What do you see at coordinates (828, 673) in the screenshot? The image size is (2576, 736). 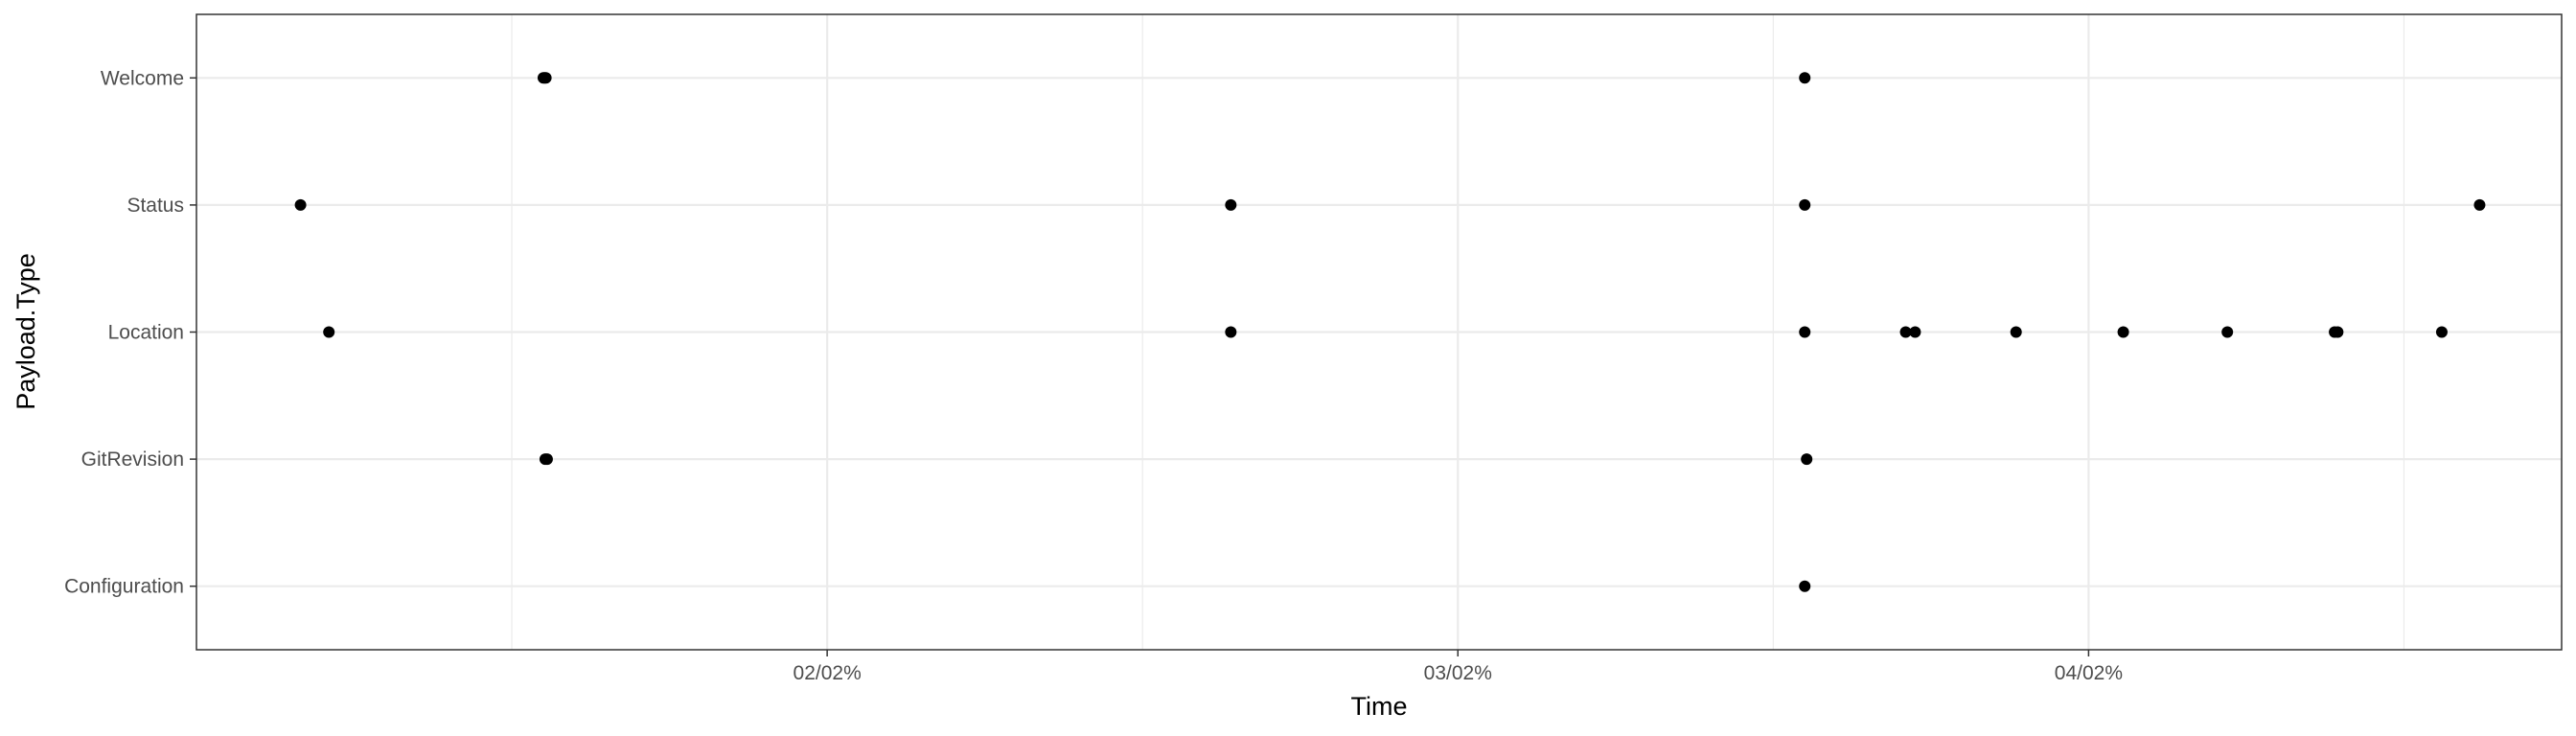 I see `x-tick-label: 02/02%` at bounding box center [828, 673].